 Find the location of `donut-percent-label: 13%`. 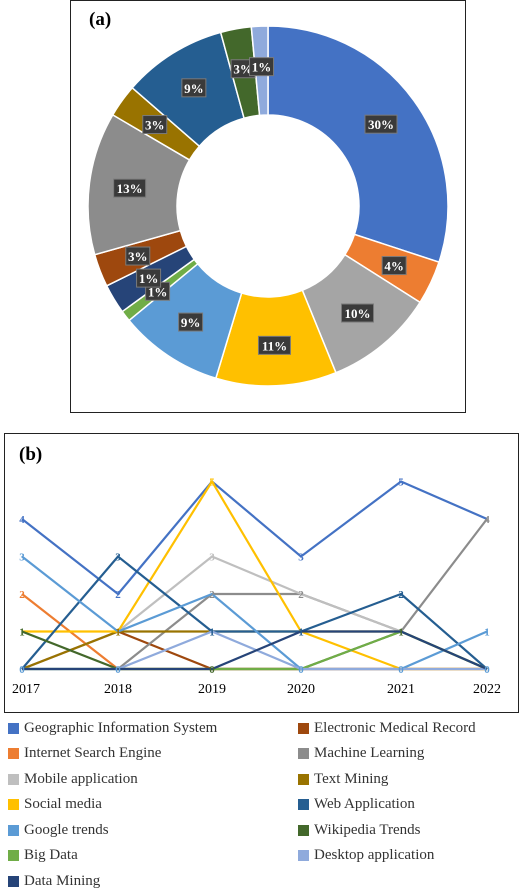

donut-percent-label: 13% is located at coordinates (130, 188).